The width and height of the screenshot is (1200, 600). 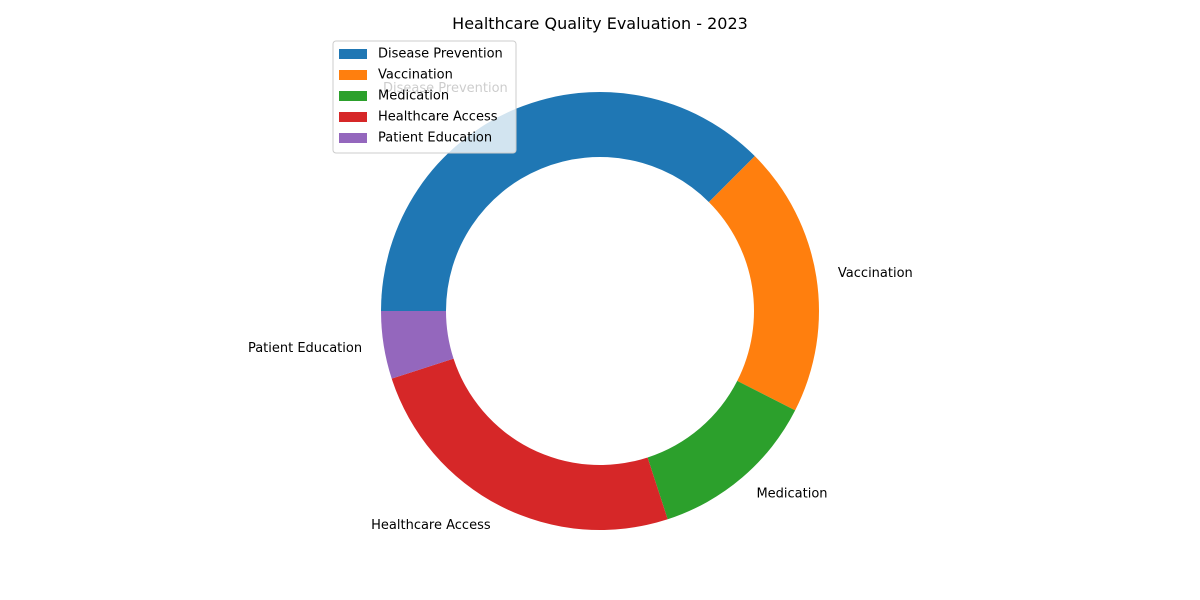 I want to click on legend-frame, so click(x=424, y=97).